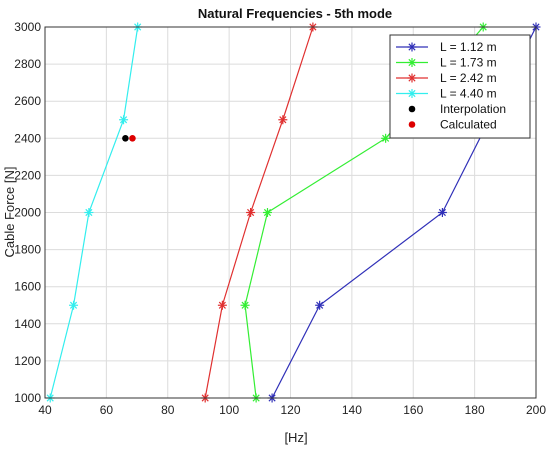 The height and width of the screenshot is (452, 550). I want to click on legend-label: Calculated, so click(468, 125).